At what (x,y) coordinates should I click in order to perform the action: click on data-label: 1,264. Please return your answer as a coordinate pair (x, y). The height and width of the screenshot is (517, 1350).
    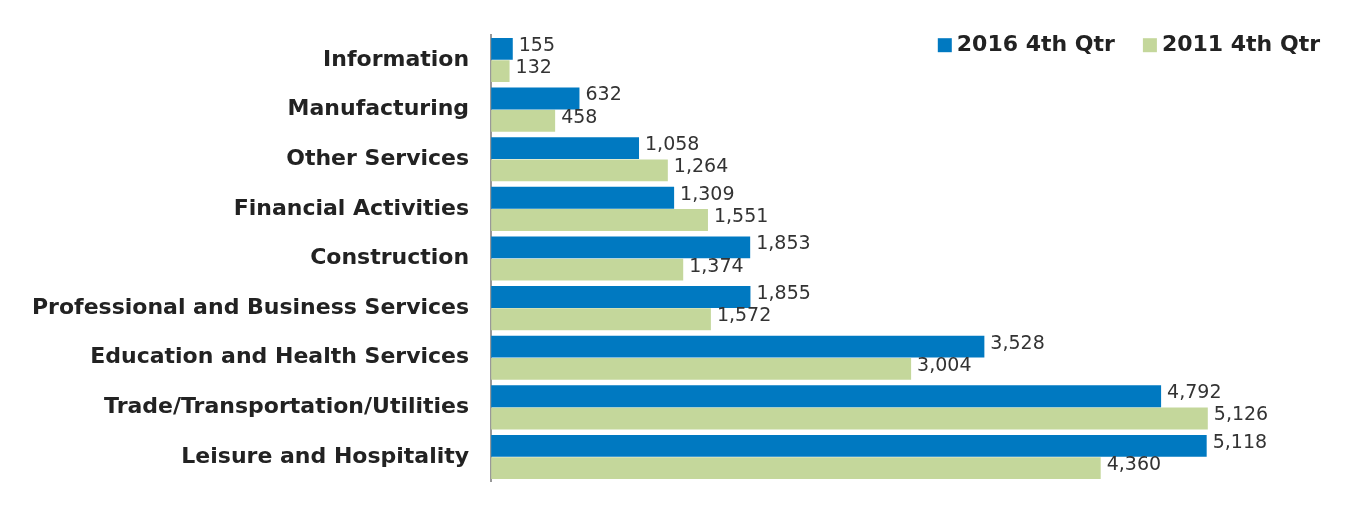
    Looking at the image, I should click on (701, 165).